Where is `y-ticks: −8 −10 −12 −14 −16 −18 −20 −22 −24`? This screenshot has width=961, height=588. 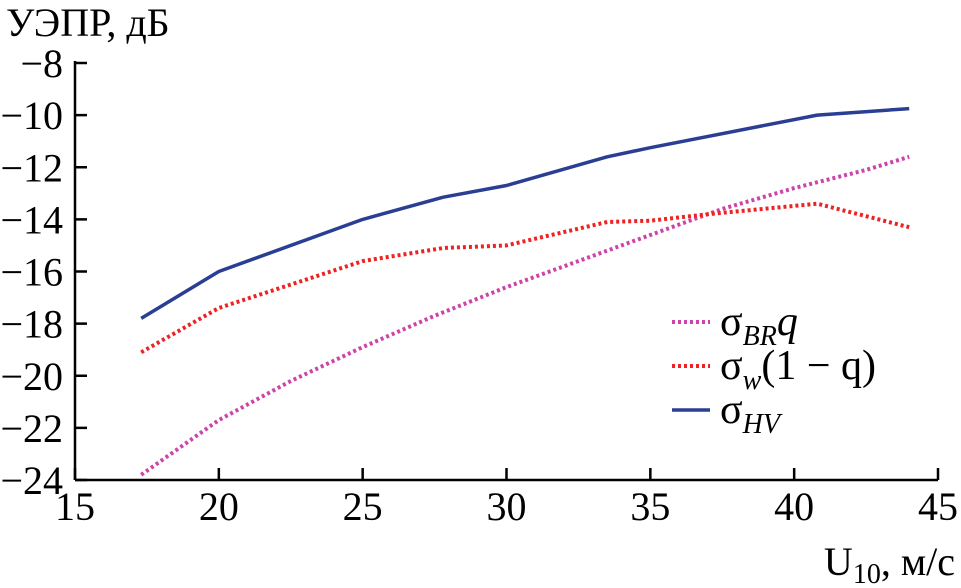
y-ticks: −8 −10 −12 −14 −16 −18 −20 −22 −24 is located at coordinates (43, 272).